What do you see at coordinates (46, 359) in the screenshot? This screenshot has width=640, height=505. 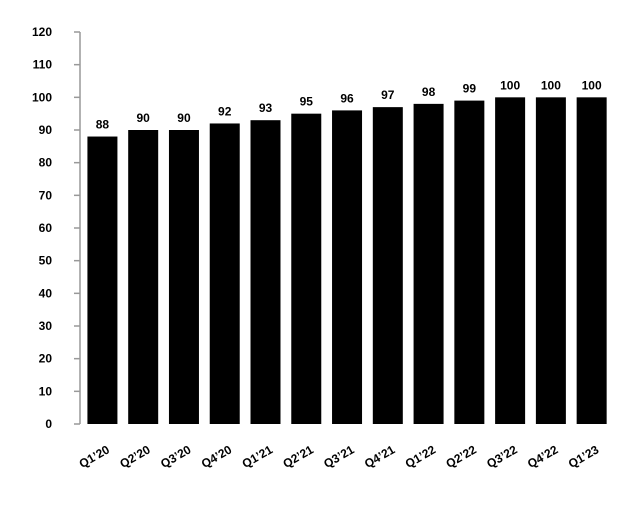 I see `y-tick-label: 20` at bounding box center [46, 359].